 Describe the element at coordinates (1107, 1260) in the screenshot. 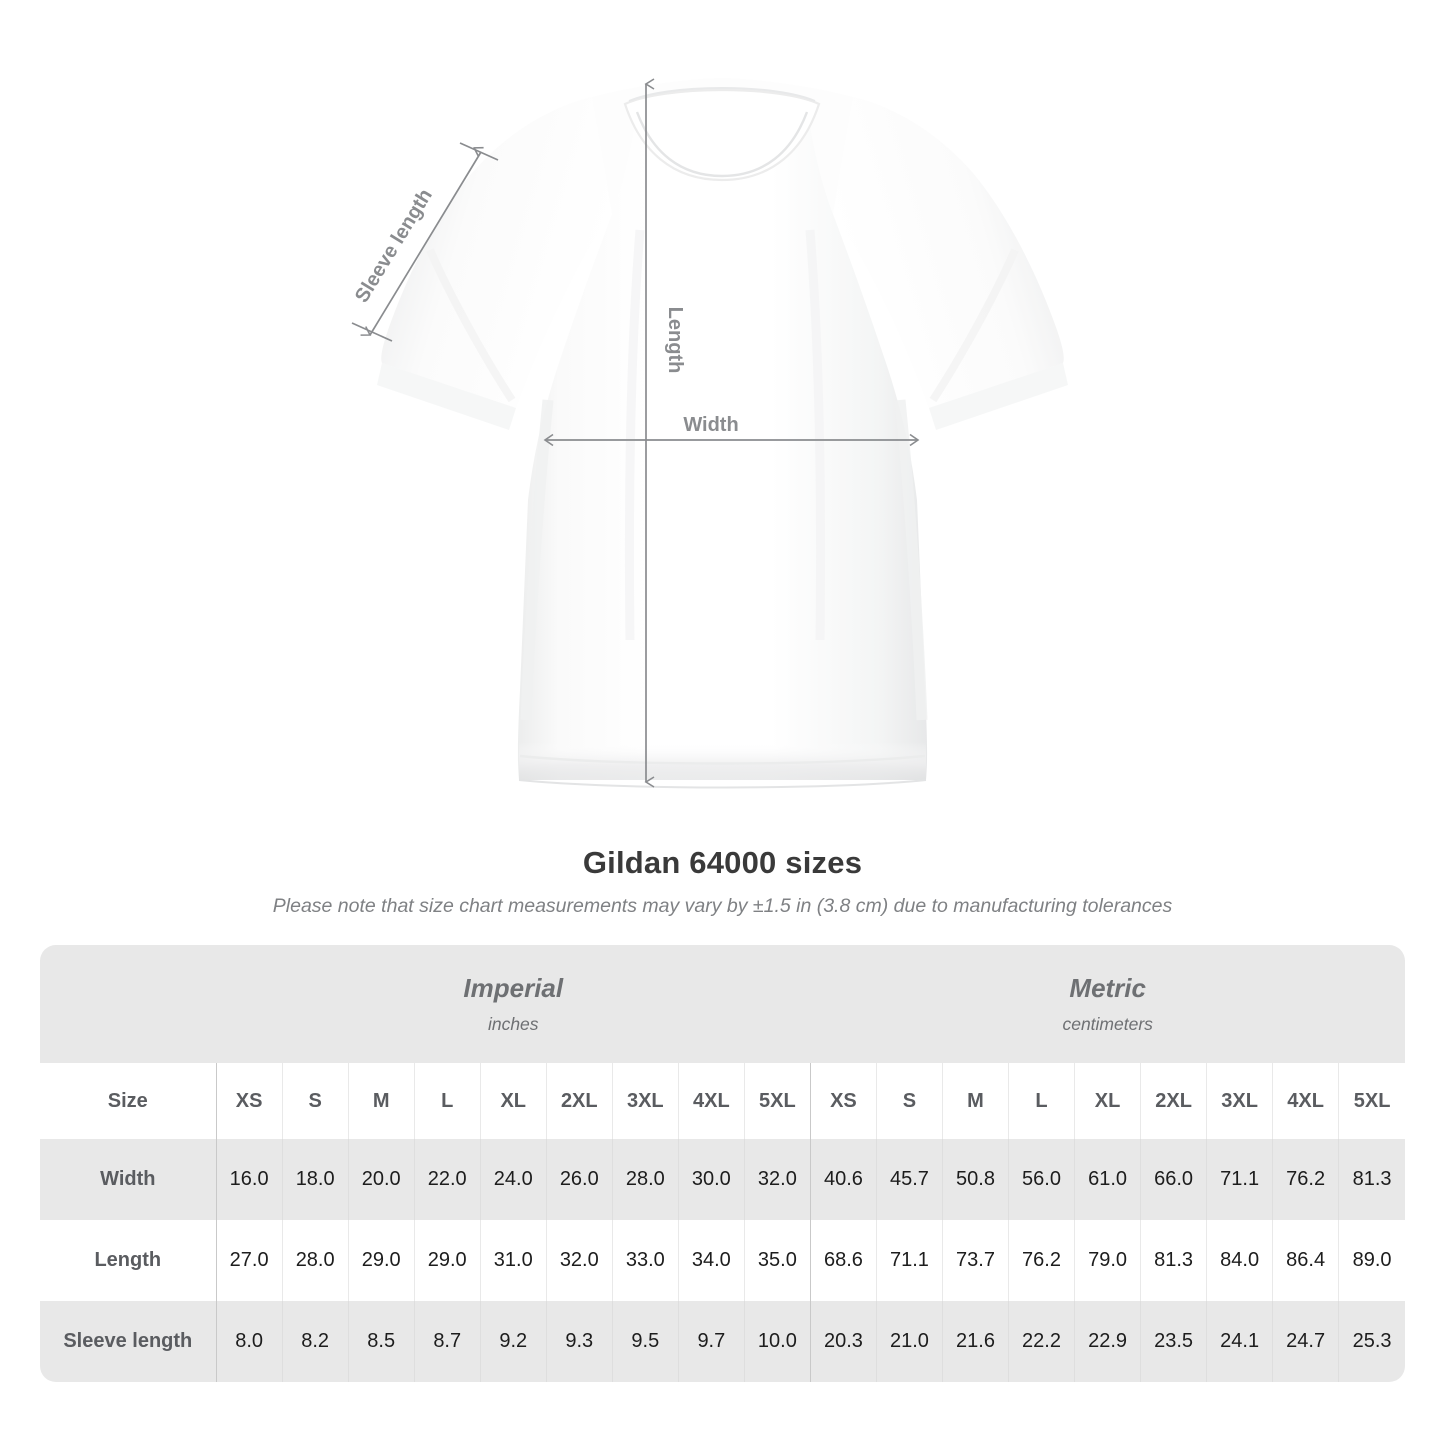

I see `measurement-cell: 79.0` at that location.